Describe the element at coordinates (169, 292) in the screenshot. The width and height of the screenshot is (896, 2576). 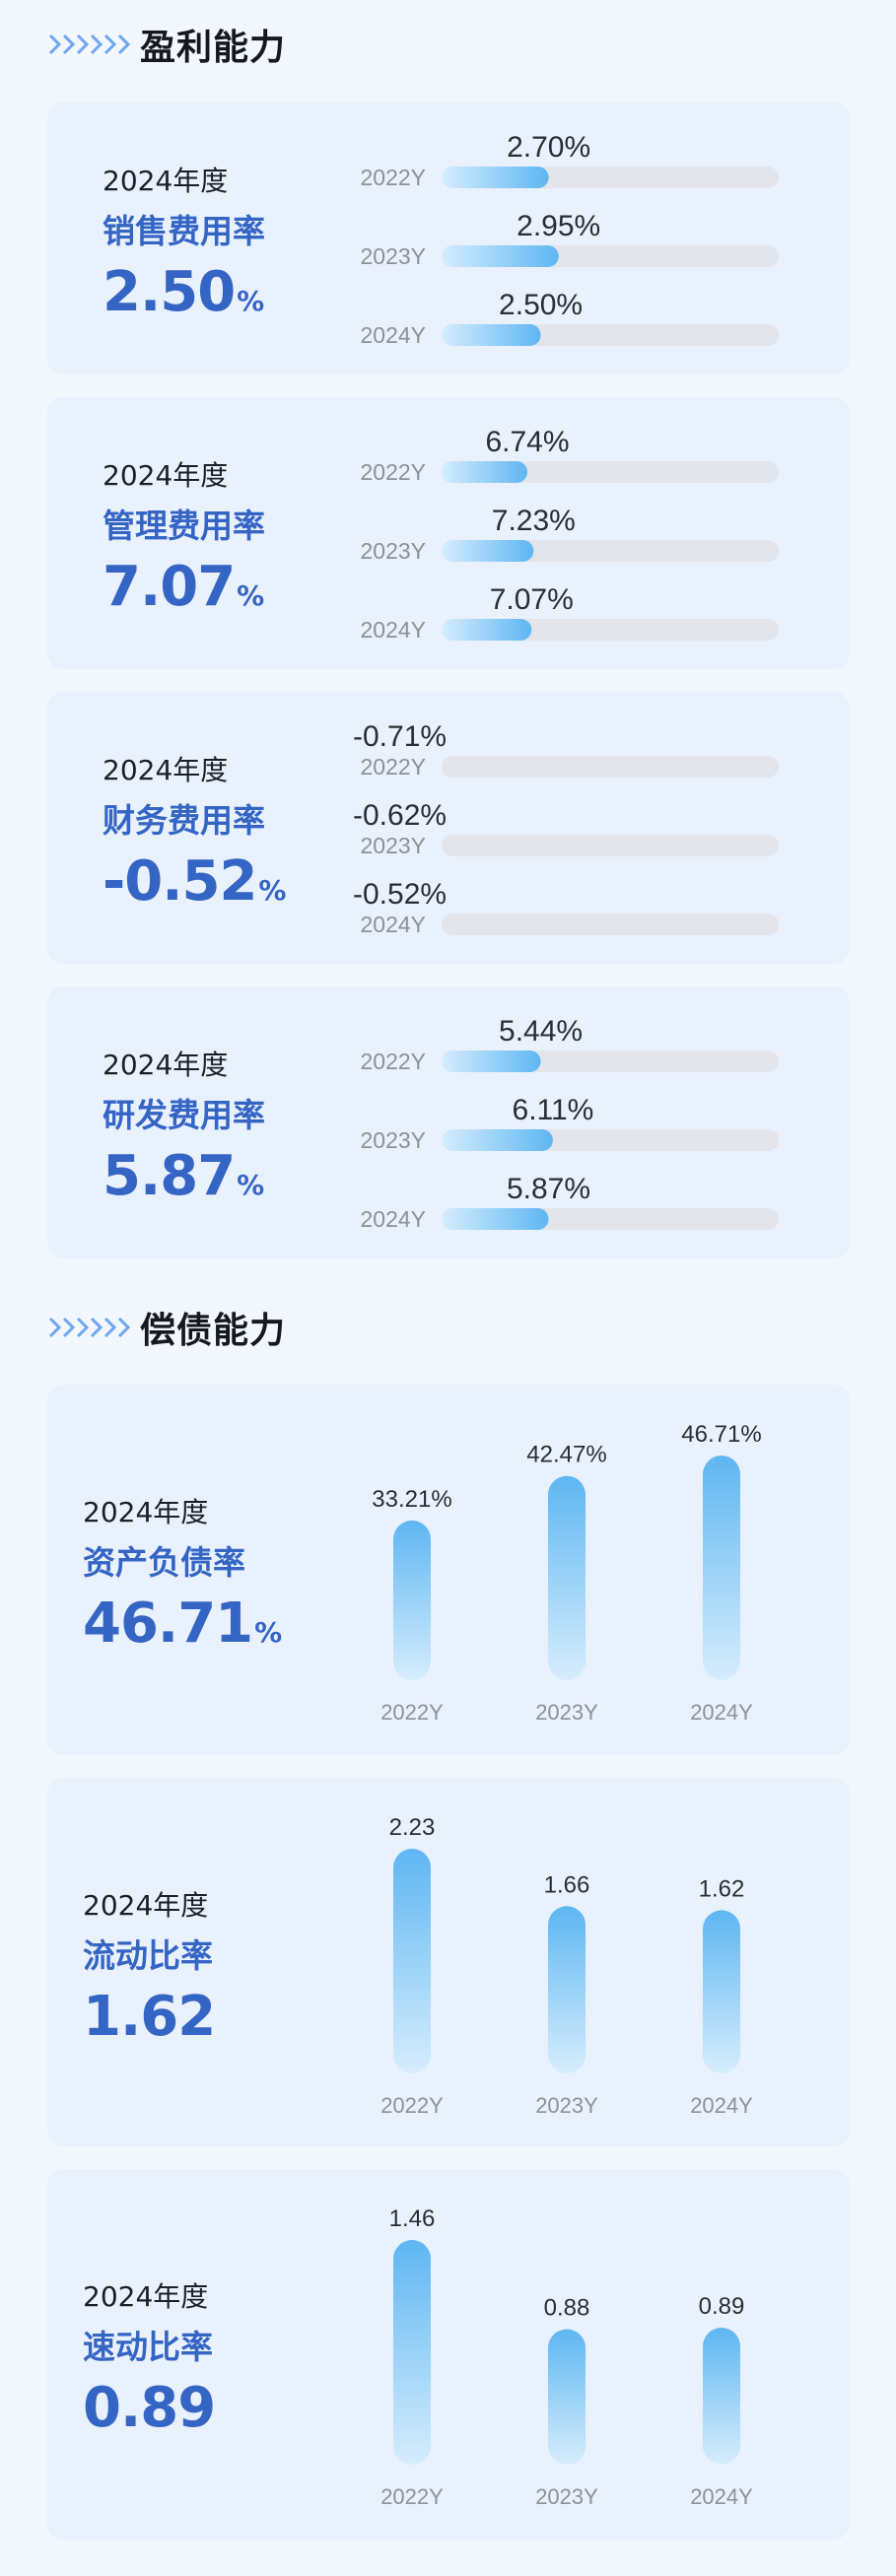
I see `metric-number: 2.50` at that location.